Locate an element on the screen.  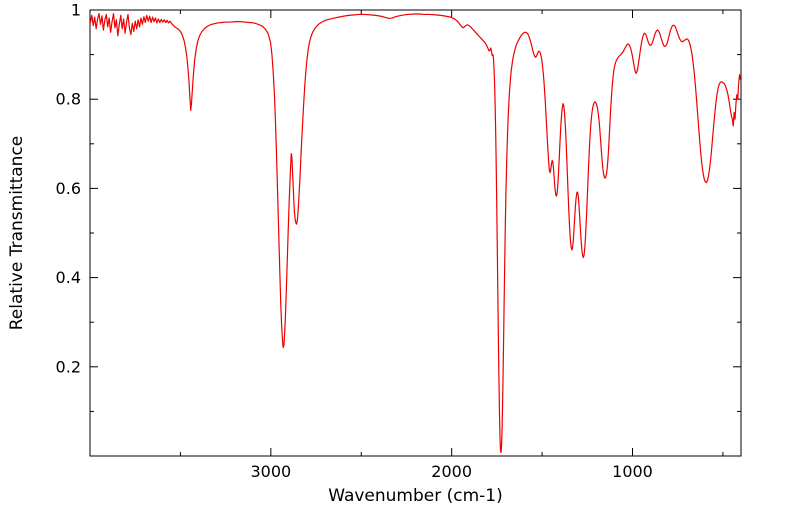
y-tick-label: 1 is located at coordinates (76, 10).